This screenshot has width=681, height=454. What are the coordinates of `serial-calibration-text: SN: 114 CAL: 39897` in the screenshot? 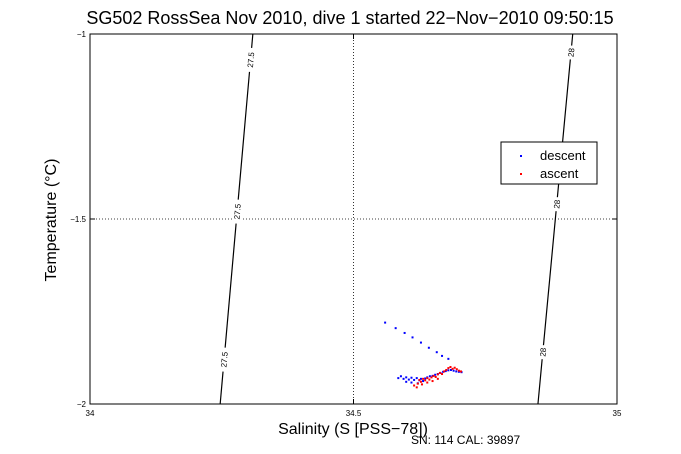 It's located at (466, 440).